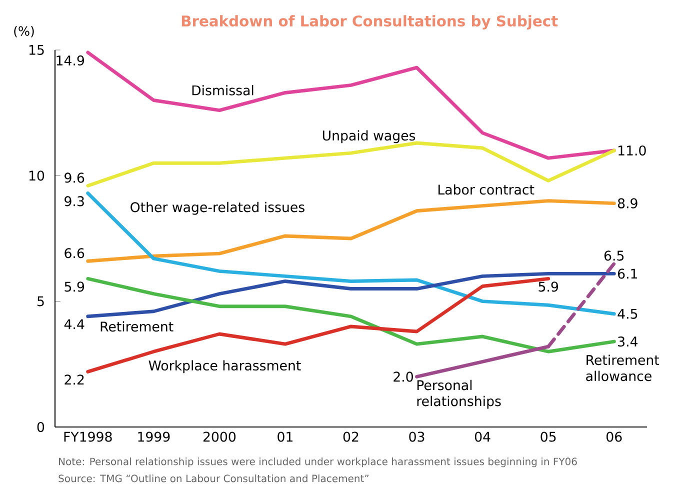 The image size is (681, 489). Describe the element at coordinates (213, 478) in the screenshot. I see `source-note: Source: TMG “Outline on Labour Consultation and Placement”` at that location.